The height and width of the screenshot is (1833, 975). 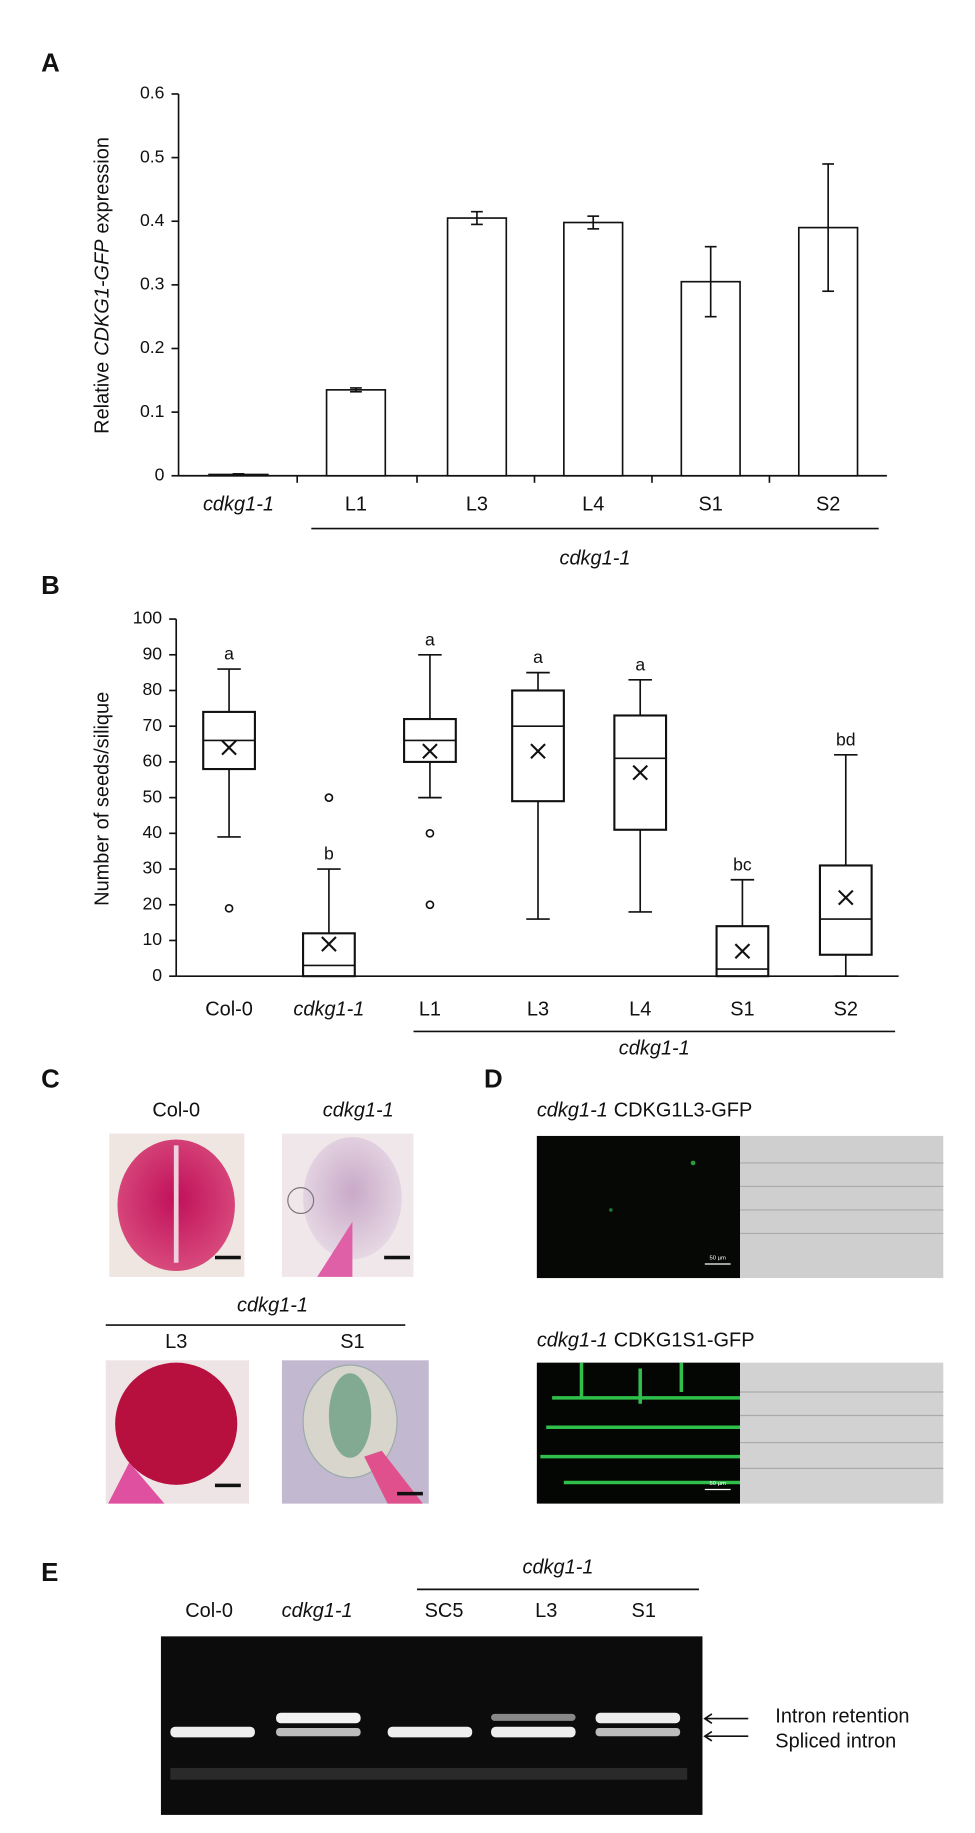 I want to click on y-tick-label: 60, so click(x=153, y=761).